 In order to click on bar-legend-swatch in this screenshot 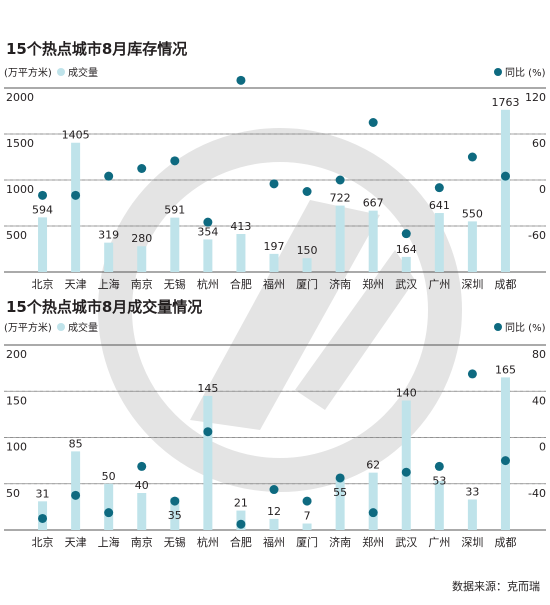, I will do `click(61, 327)`.